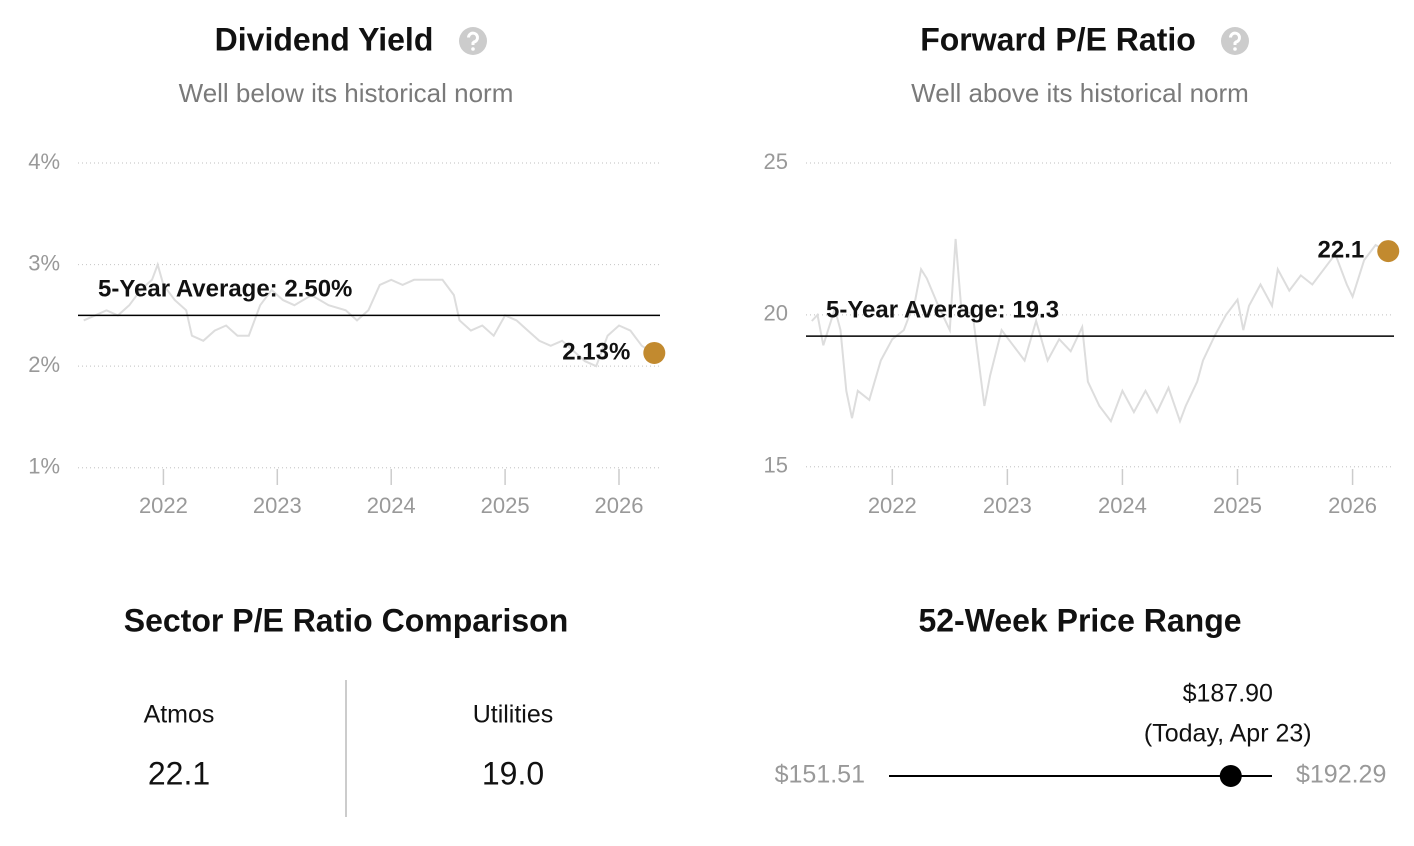 This screenshot has height=846, width=1414. What do you see at coordinates (513, 773) in the screenshot?
I see `sector-value: 19.0` at bounding box center [513, 773].